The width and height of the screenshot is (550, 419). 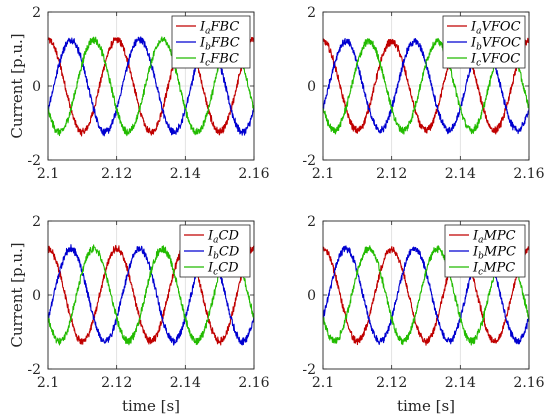 I want to click on legend-entry: IcCD, so click(x=223, y=269).